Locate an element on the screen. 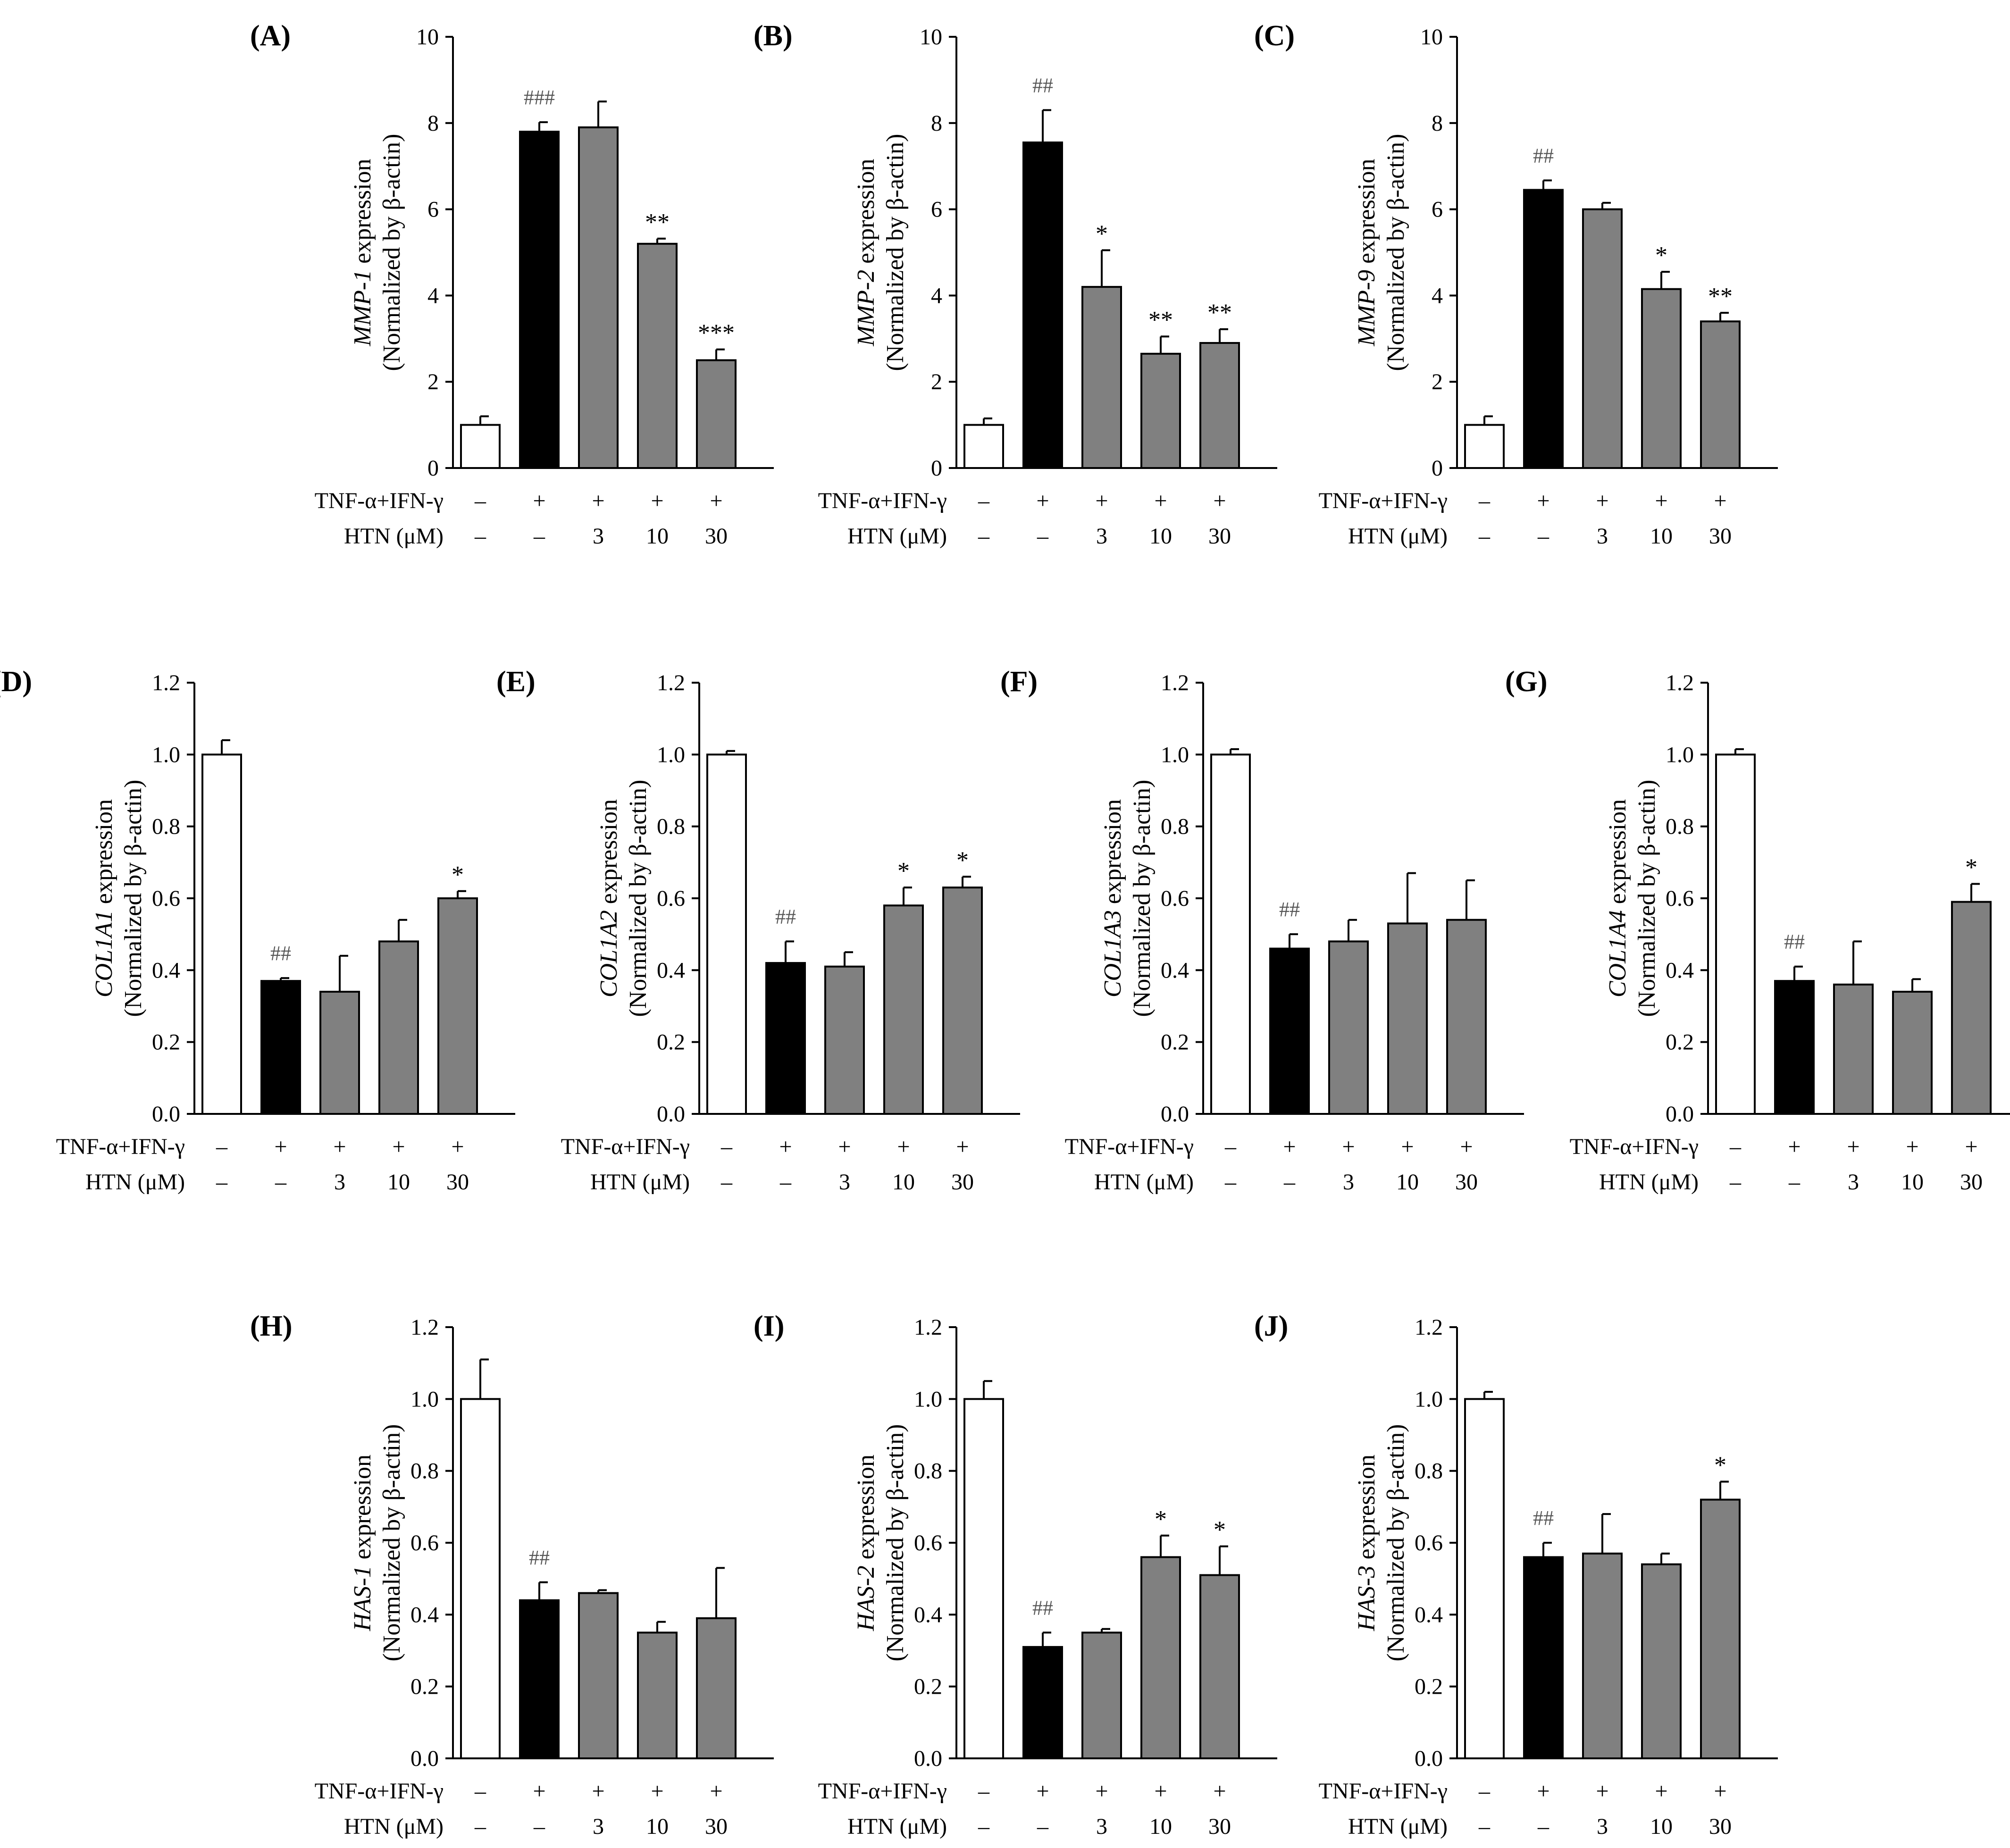 The image size is (2010, 1848). y-tick-label: 1.2 is located at coordinates (1175, 683).